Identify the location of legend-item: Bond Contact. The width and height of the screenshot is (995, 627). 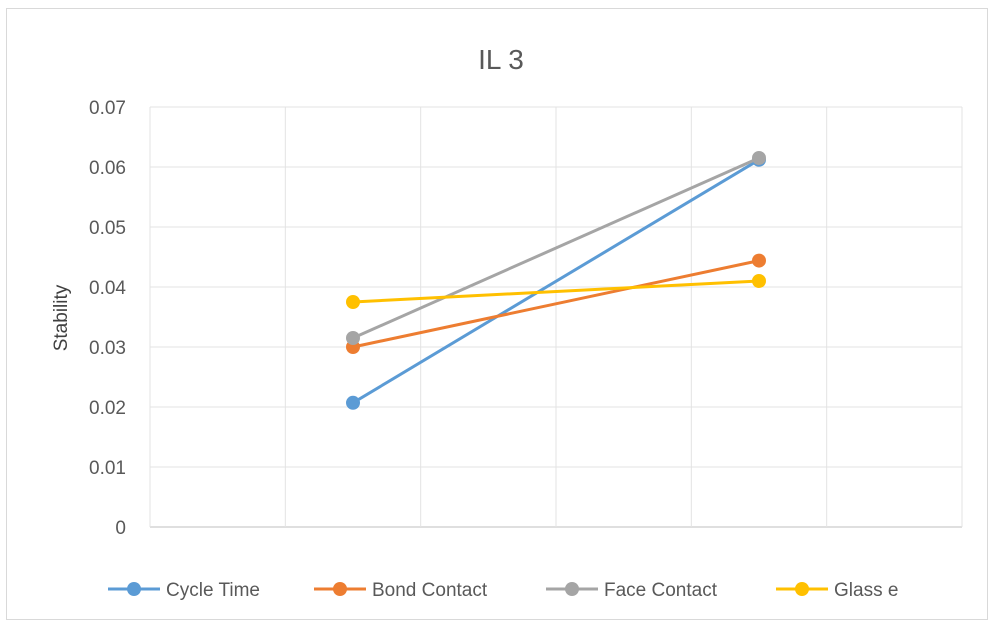
(401, 590).